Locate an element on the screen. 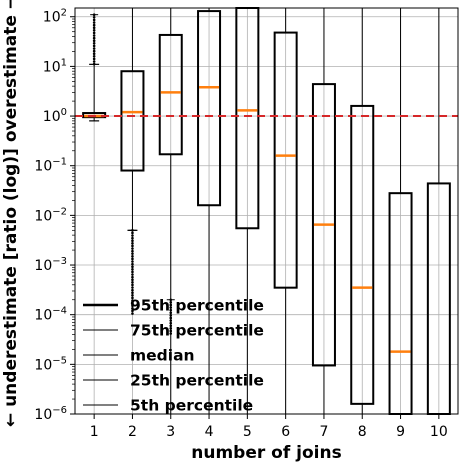 Image resolution: width=474 pixels, height=474 pixels. y-tick-label: 10⁻¹ is located at coordinates (50, 166).